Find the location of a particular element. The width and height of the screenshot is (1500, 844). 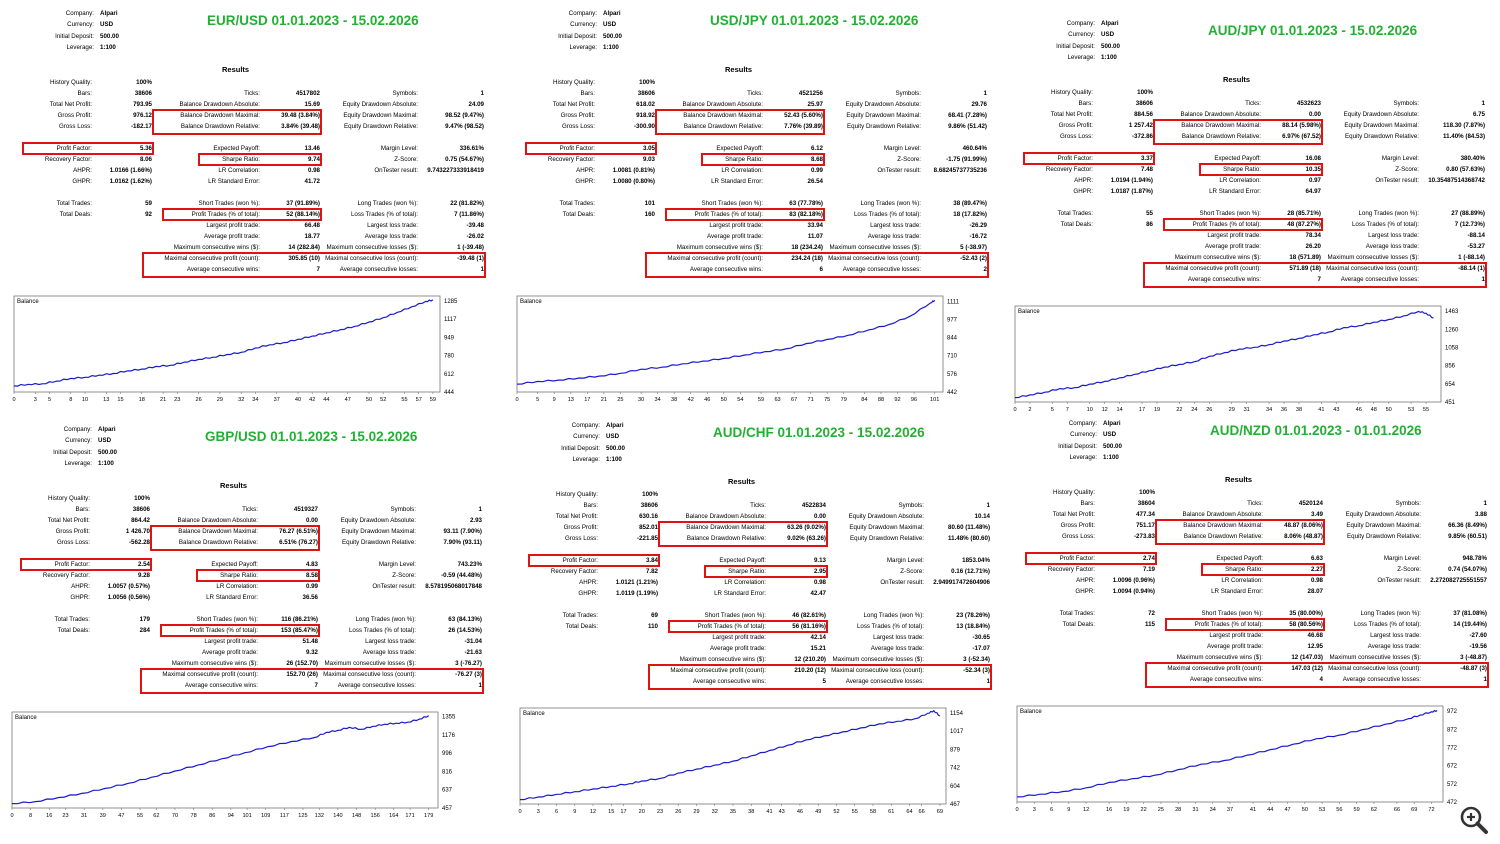

stat-label-maximal-consec-loss: Maximal consecutive loss (count): is located at coordinates (369, 675).